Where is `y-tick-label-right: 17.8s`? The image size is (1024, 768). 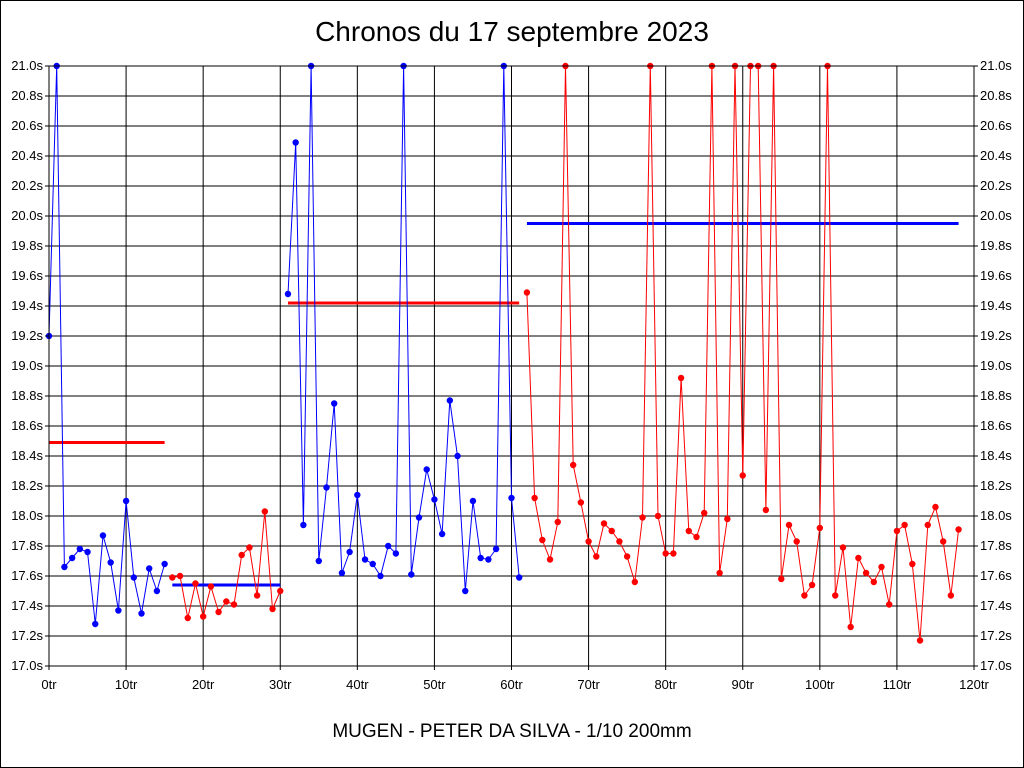
y-tick-label-right: 17.8s is located at coordinates (996, 545).